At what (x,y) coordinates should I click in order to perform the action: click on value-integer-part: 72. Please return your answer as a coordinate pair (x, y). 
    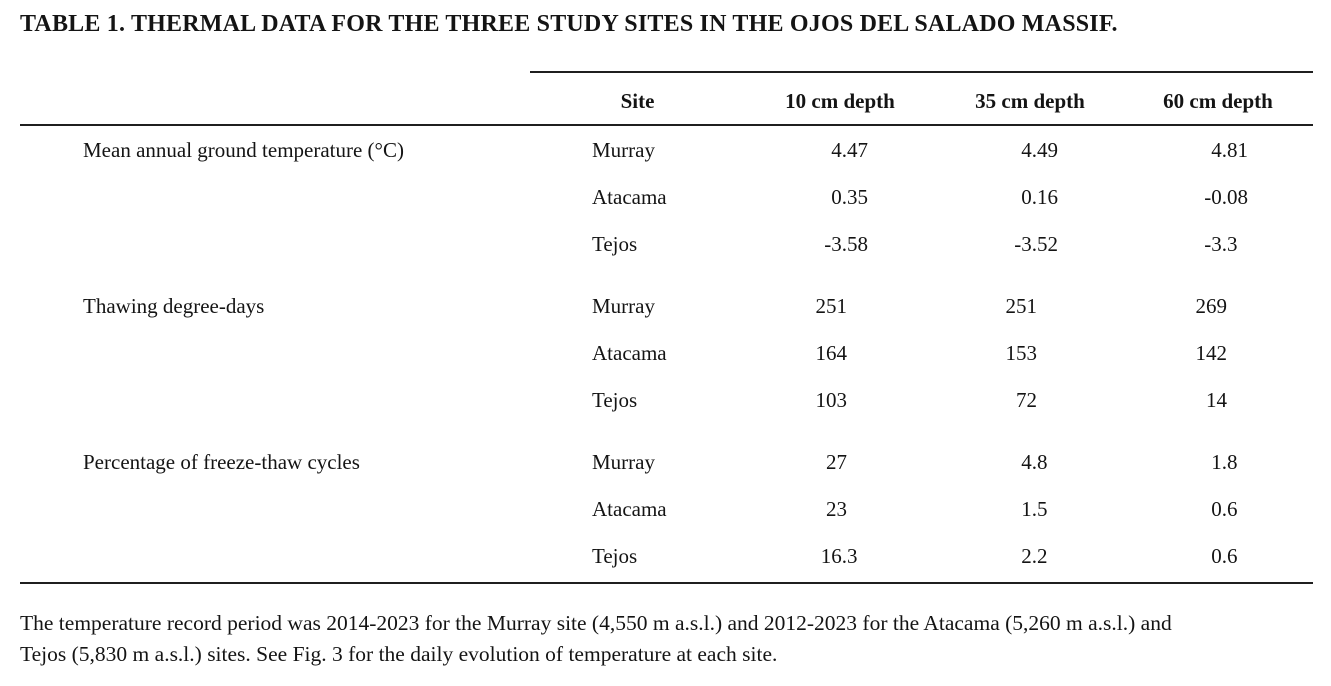
    Looking at the image, I should click on (1026, 400).